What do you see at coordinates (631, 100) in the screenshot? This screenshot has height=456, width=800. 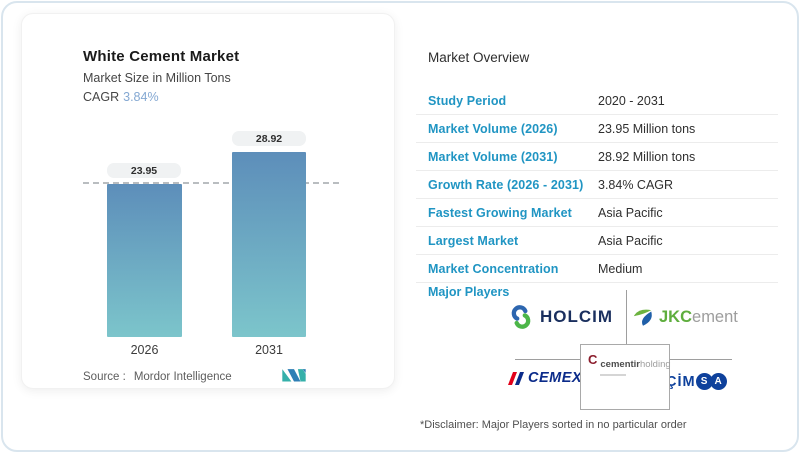 I see `row-value: 2020 - 2031` at bounding box center [631, 100].